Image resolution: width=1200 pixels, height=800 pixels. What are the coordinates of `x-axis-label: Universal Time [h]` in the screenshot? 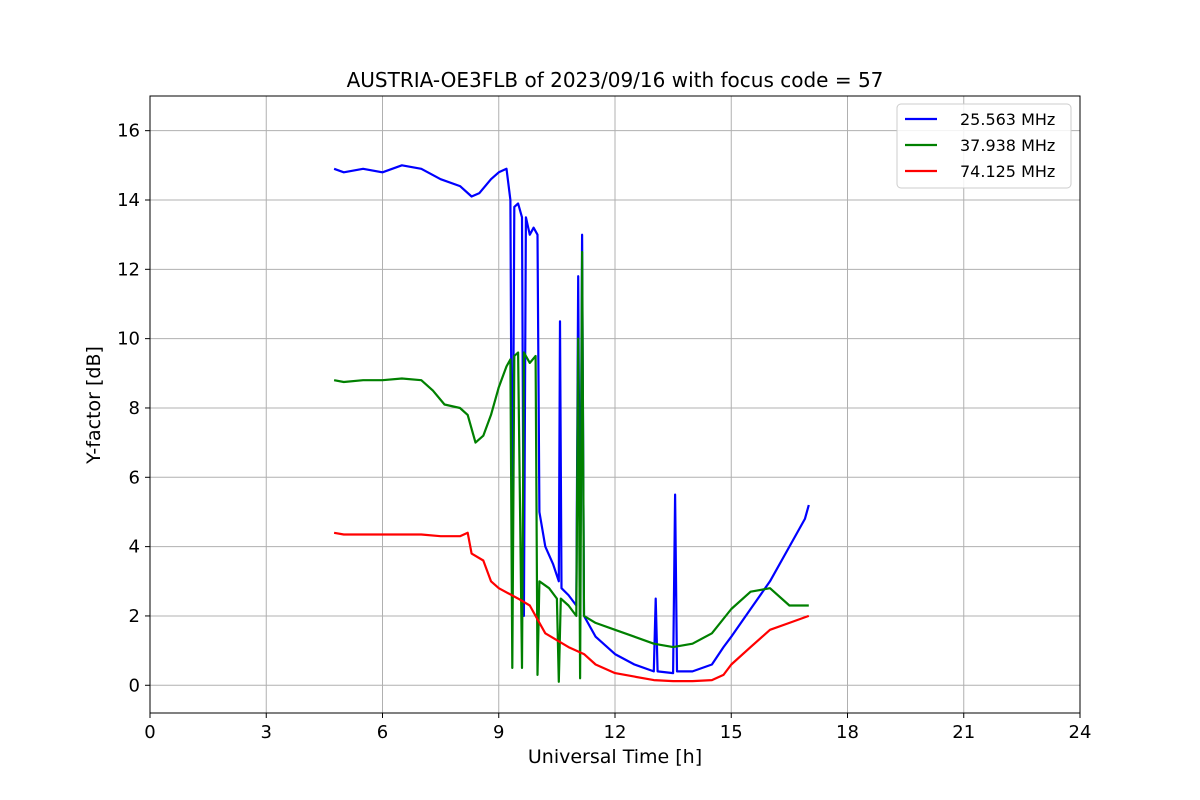 It's located at (615, 757).